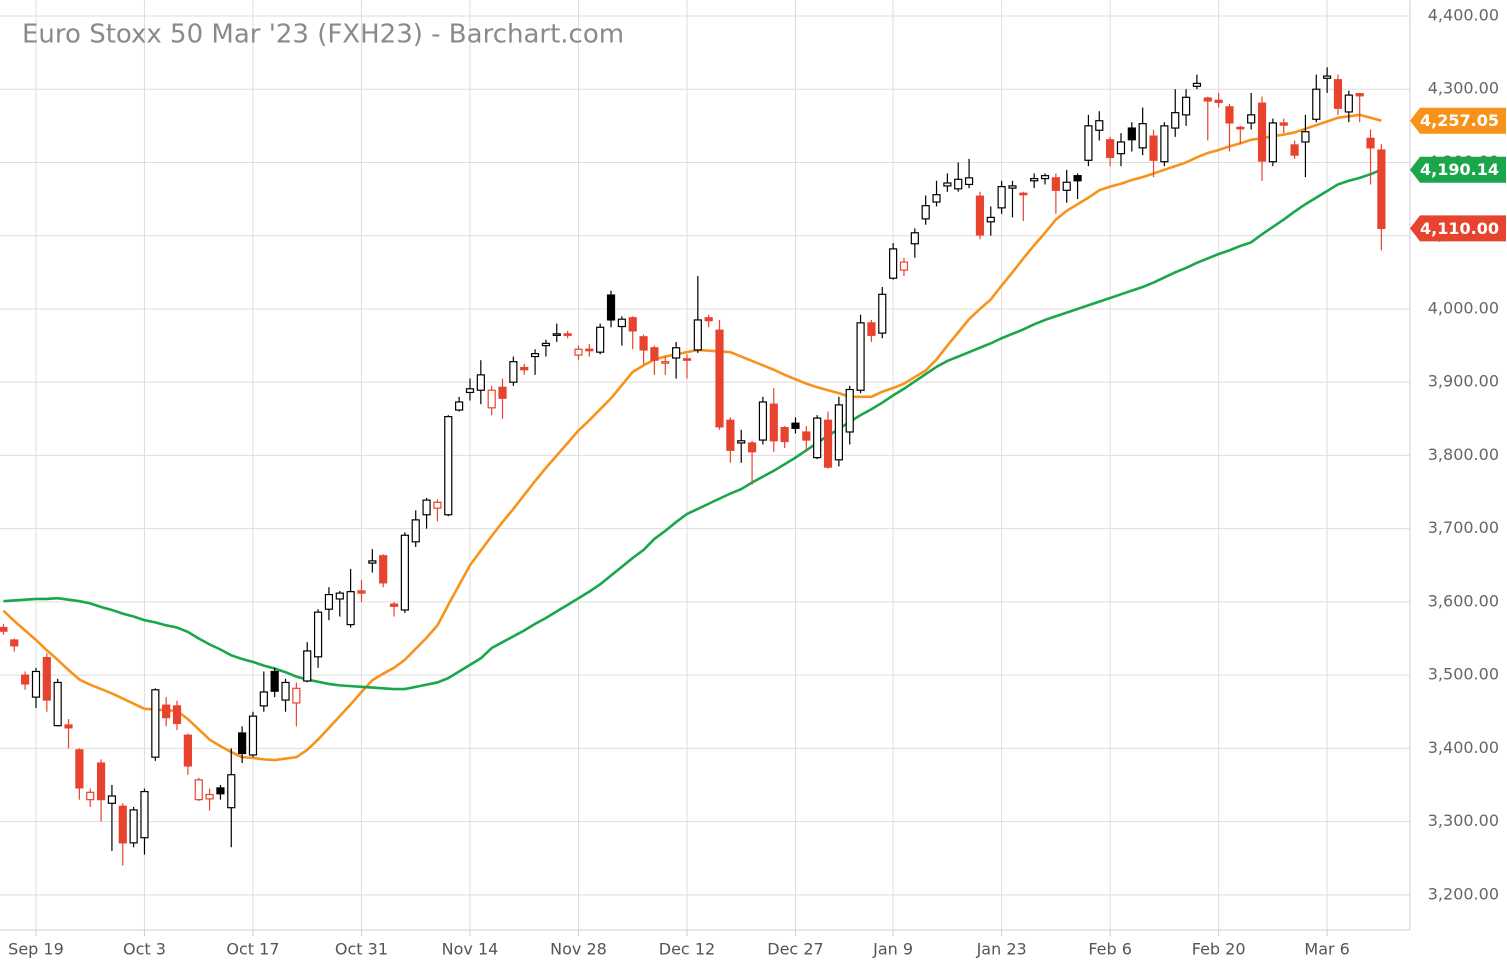  What do you see at coordinates (144, 949) in the screenshot?
I see `x-tick-label: Oct 3` at bounding box center [144, 949].